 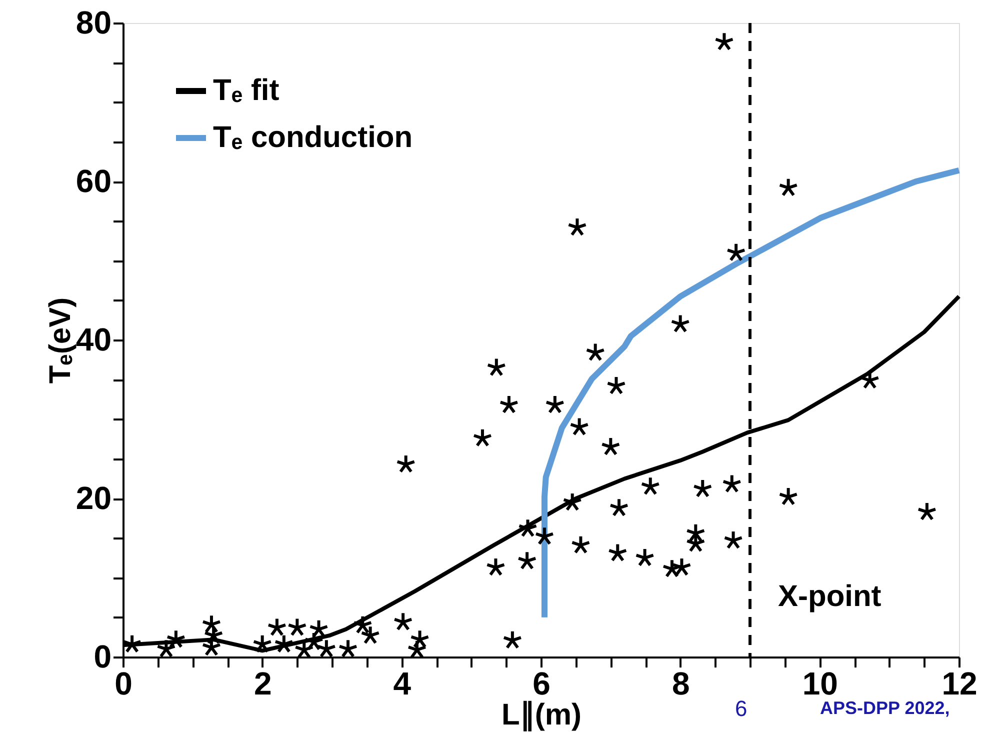 What do you see at coordinates (94, 340) in the screenshot?
I see `y-tick-label: 40` at bounding box center [94, 340].